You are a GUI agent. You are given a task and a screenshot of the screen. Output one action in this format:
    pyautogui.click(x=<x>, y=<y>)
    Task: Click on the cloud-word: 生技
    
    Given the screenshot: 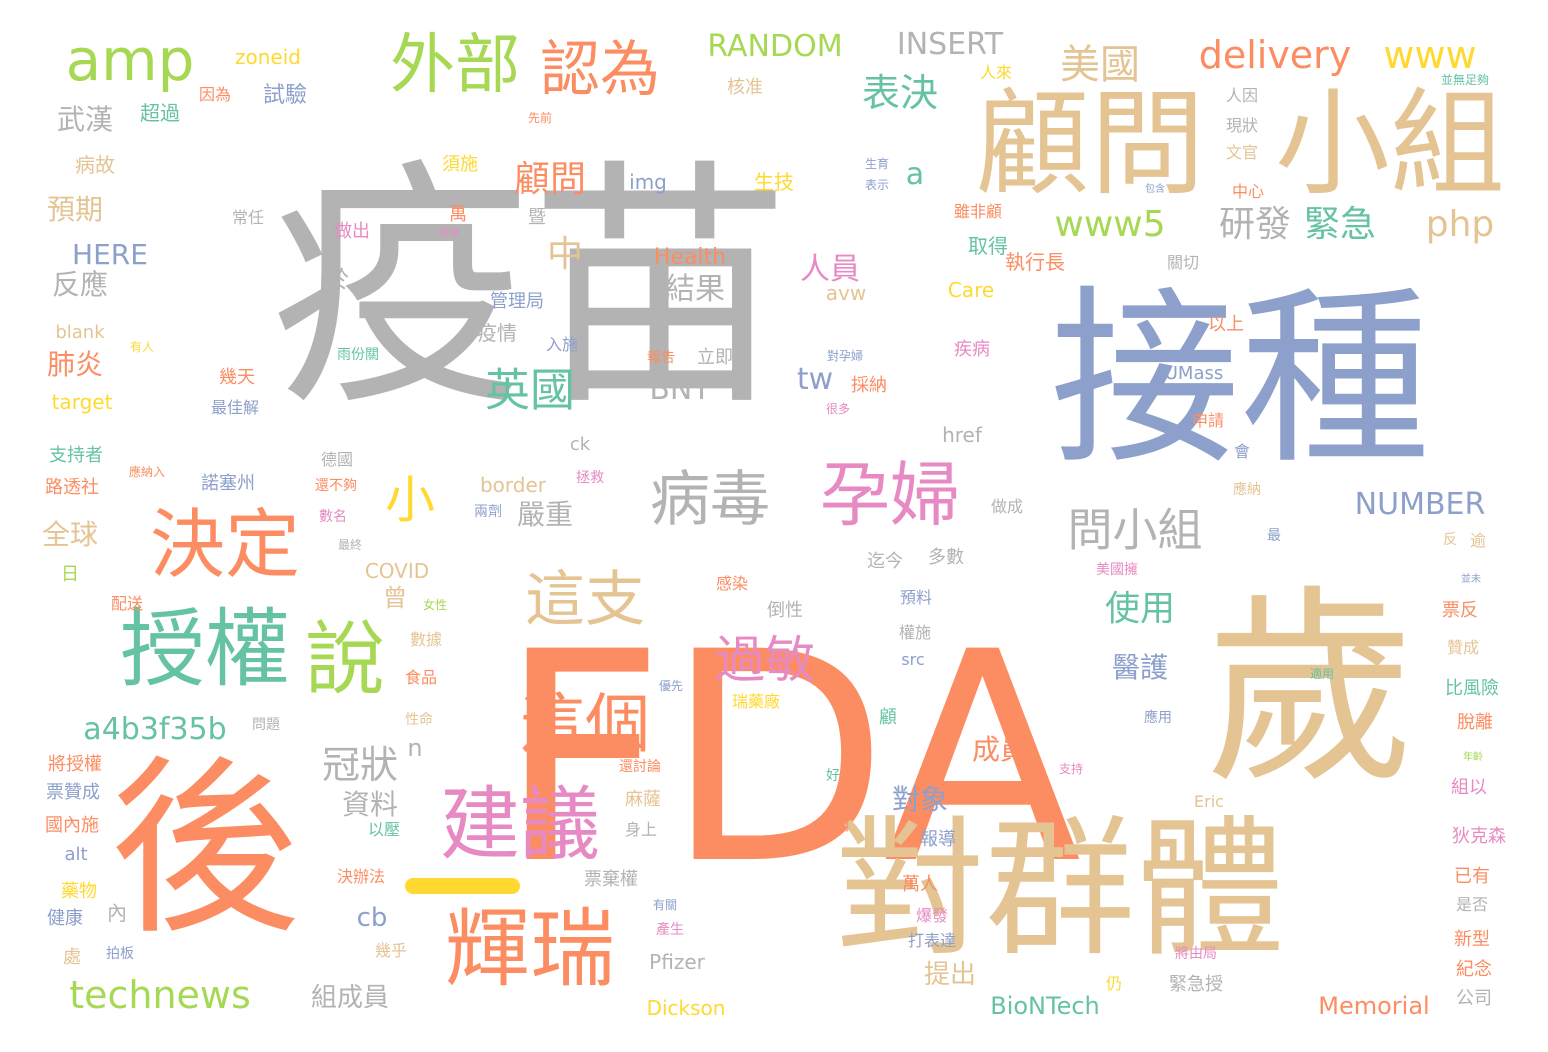 What is the action you would take?
    pyautogui.click(x=774, y=182)
    